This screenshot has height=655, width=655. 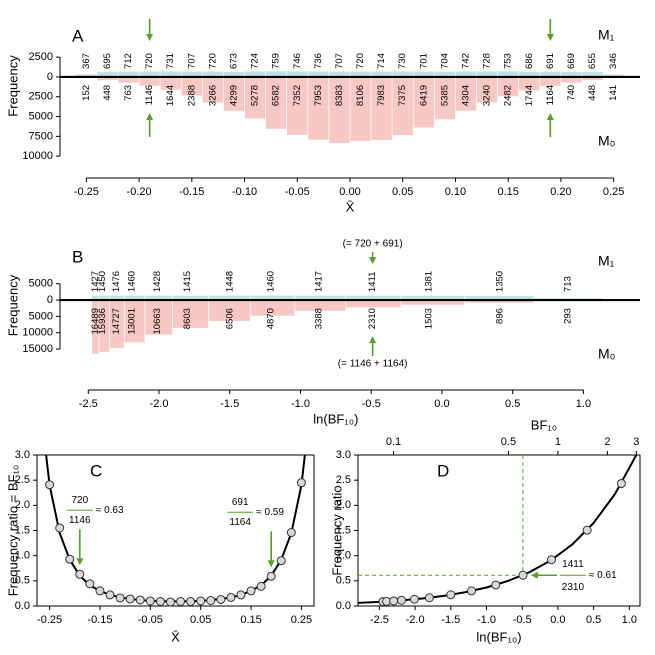 What do you see at coordinates (455, 192) in the screenshot?
I see `x-tick-label: 0.10` at bounding box center [455, 192].